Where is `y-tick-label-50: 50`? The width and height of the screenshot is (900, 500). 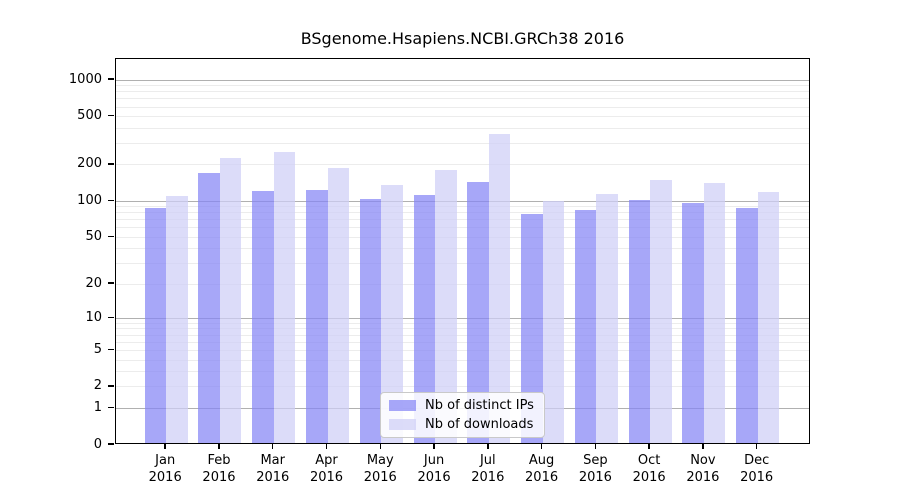
y-tick-label-50: 50 is located at coordinates (93, 236).